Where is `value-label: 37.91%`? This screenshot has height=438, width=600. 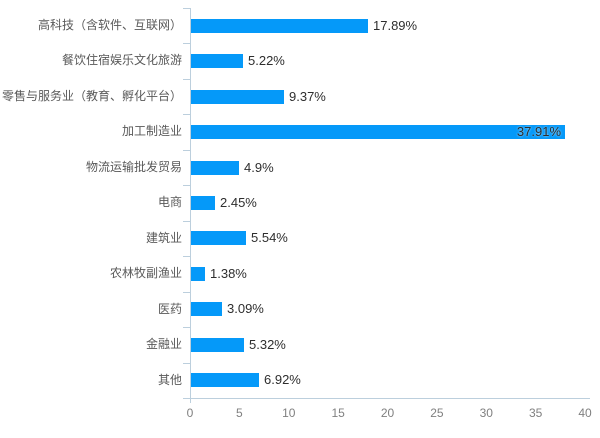
value-label: 37.91% is located at coordinates (538, 131).